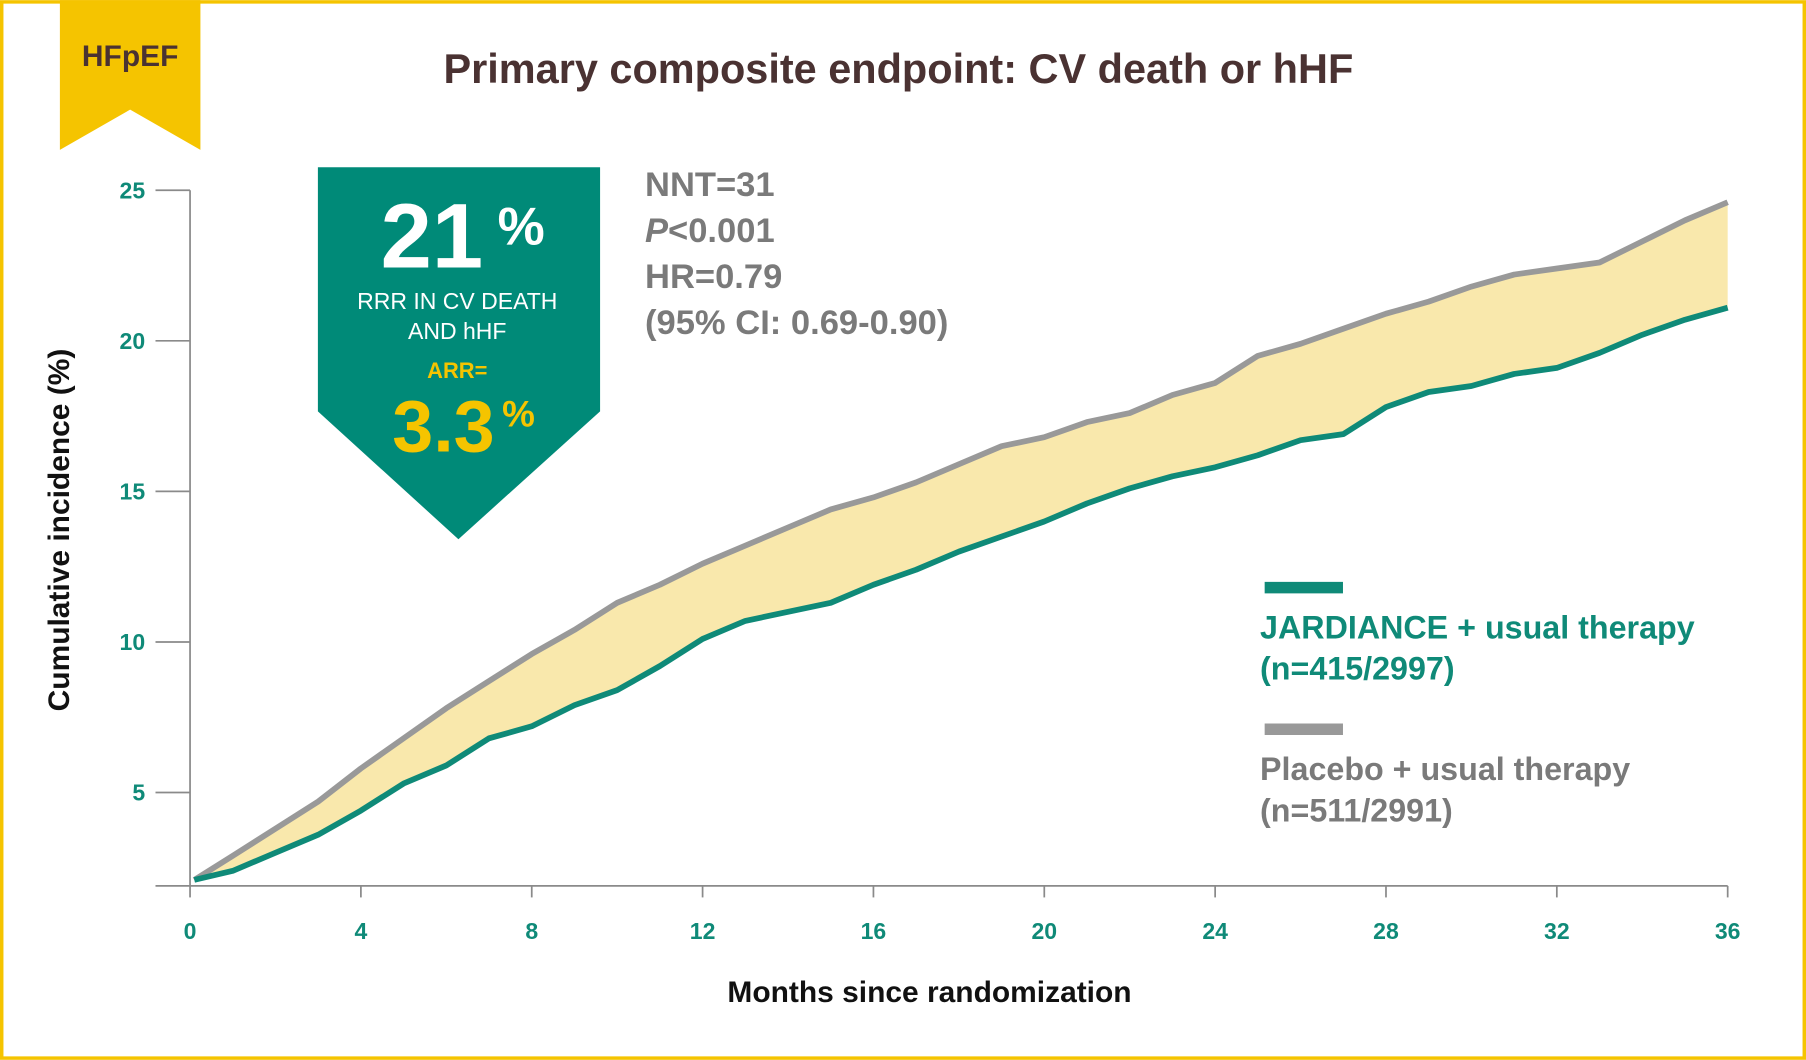 Image resolution: width=1806 pixels, height=1060 pixels. What do you see at coordinates (531, 931) in the screenshot?
I see `x-tick-label: 8` at bounding box center [531, 931].